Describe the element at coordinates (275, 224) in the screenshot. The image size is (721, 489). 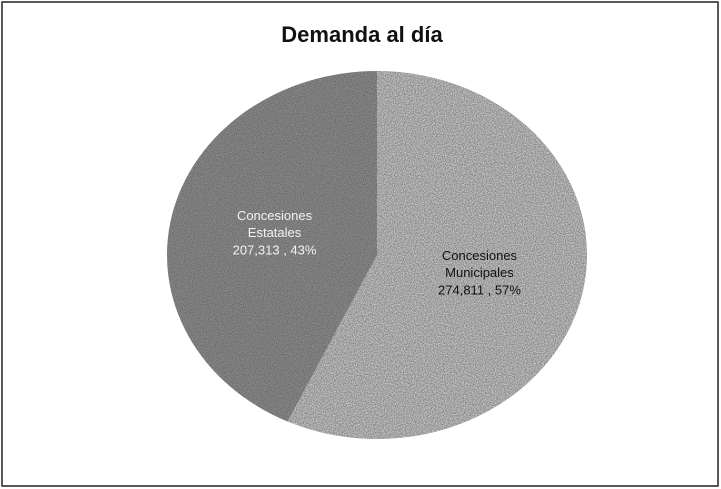
I see `slice-category-label: Concesiones Estatales` at that location.